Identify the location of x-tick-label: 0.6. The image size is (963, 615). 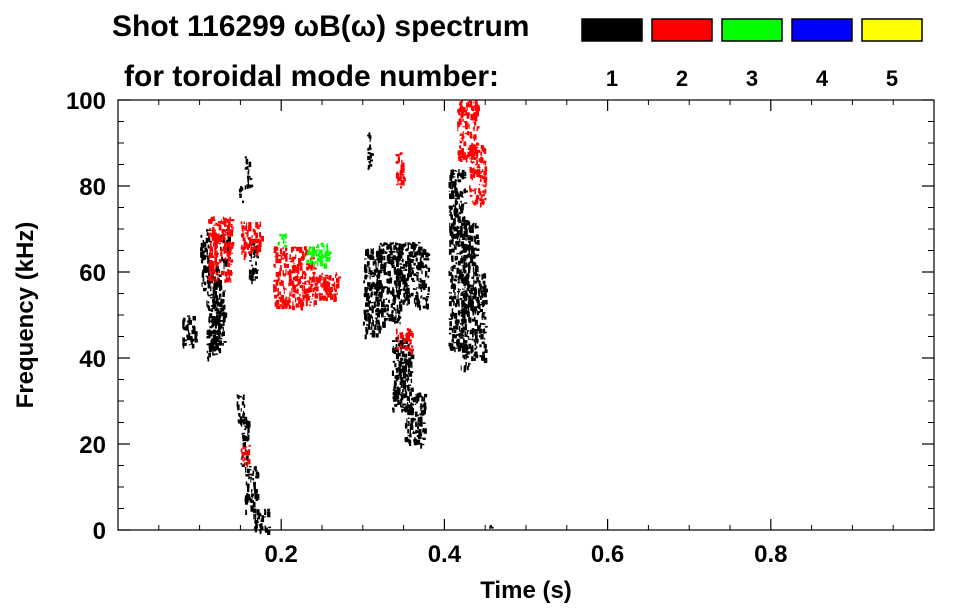
(607, 554).